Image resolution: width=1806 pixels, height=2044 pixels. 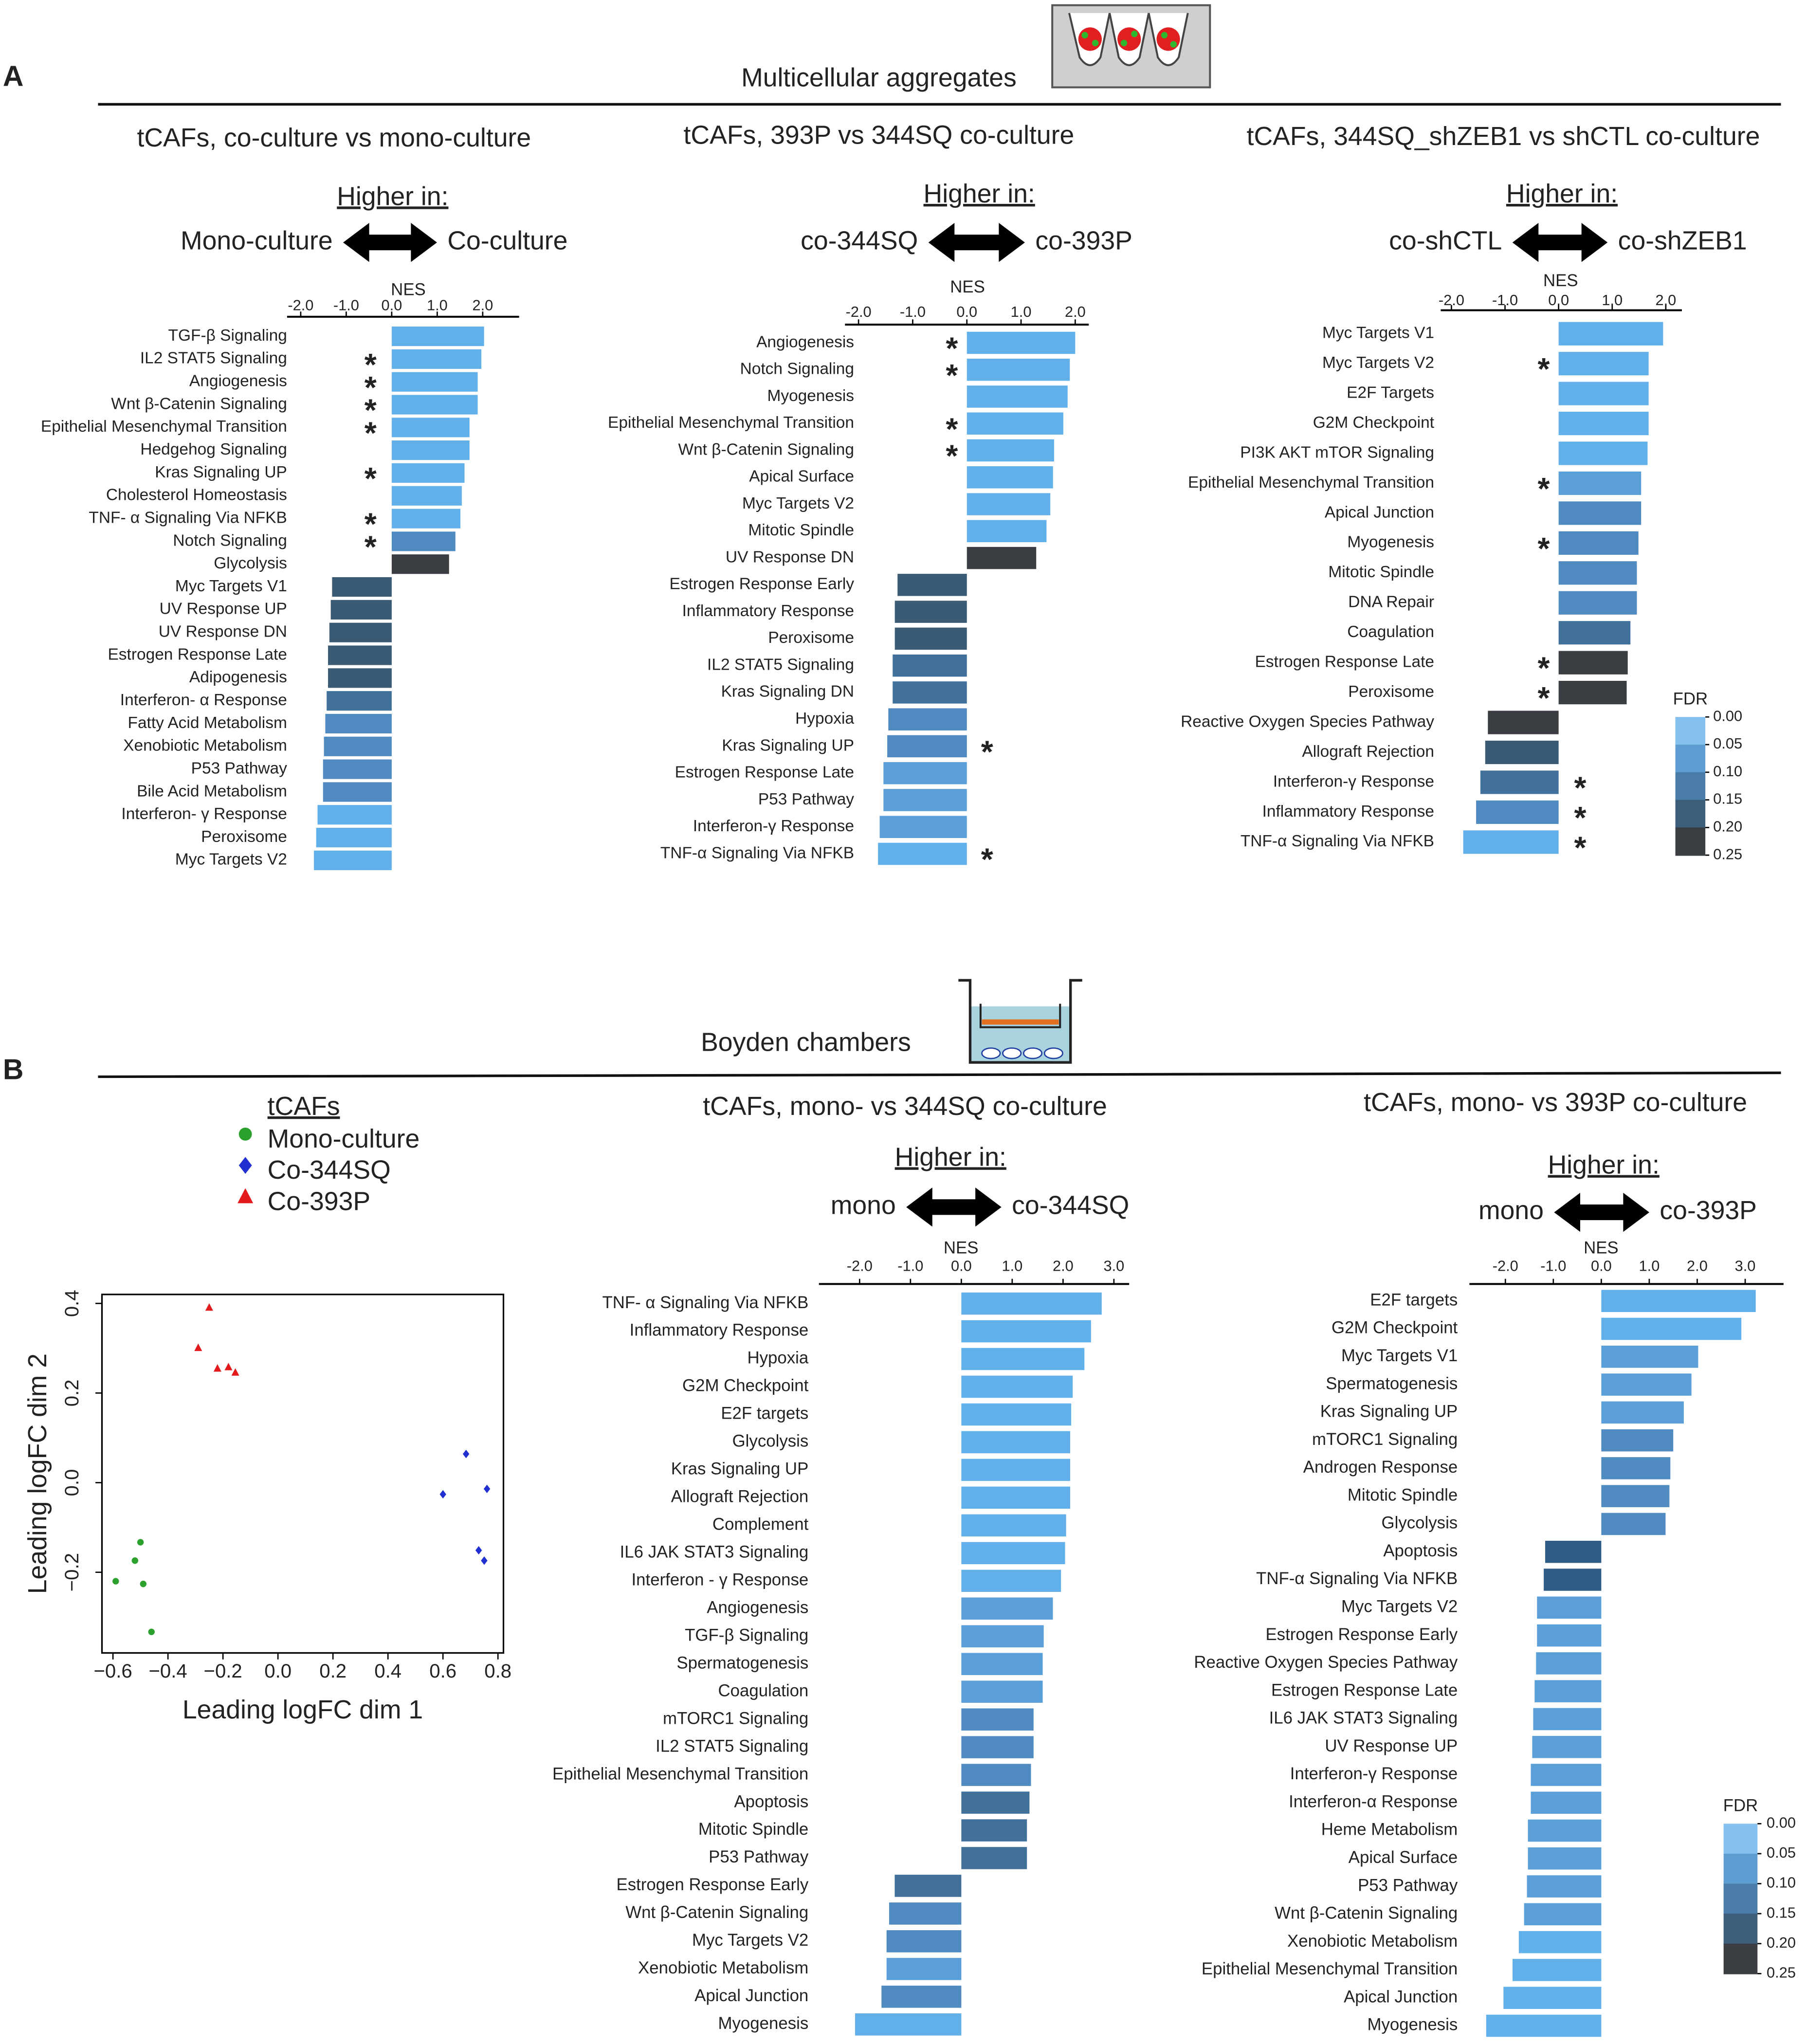 What do you see at coordinates (742, 1663) in the screenshot?
I see `category-label: Spermatogenesis` at bounding box center [742, 1663].